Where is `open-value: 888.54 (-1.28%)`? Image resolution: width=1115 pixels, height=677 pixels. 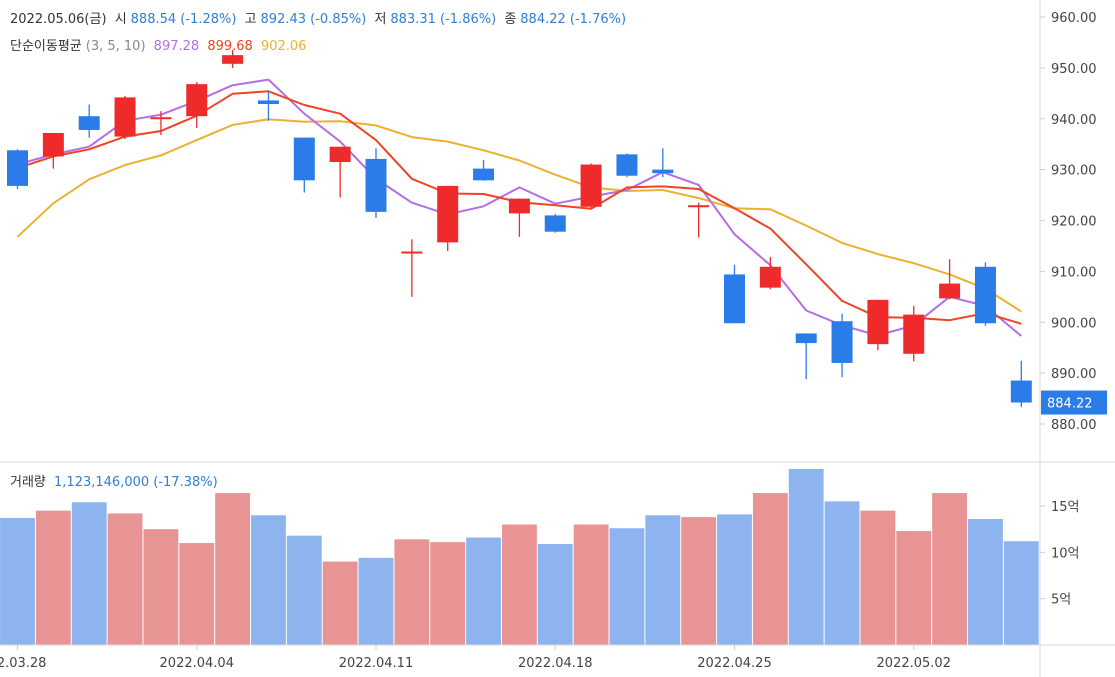
open-value: 888.54 (-1.28%) is located at coordinates (183, 19).